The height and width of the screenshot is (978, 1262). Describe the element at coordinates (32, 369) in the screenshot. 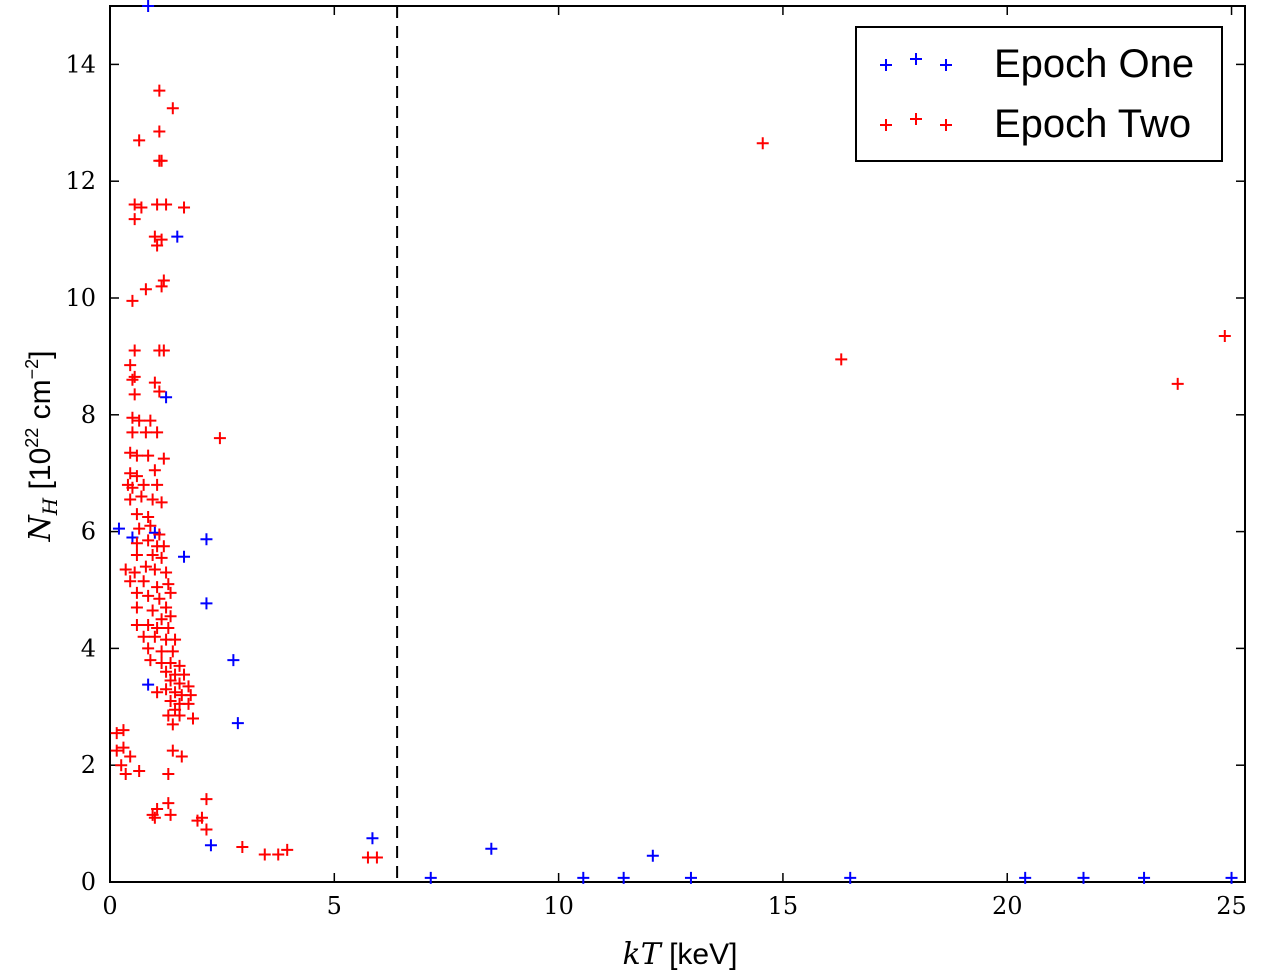

I see `y-axis-label-sup2: −2` at that location.